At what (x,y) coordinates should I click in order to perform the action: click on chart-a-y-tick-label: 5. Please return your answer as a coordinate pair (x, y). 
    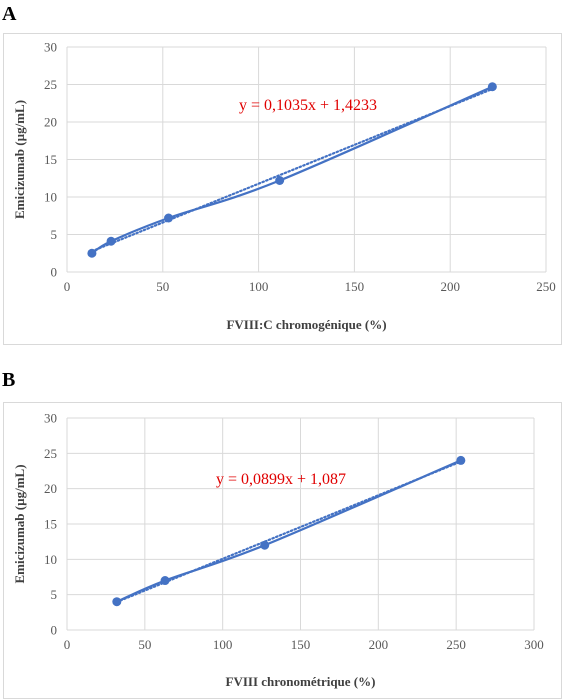
    Looking at the image, I should click on (54, 234).